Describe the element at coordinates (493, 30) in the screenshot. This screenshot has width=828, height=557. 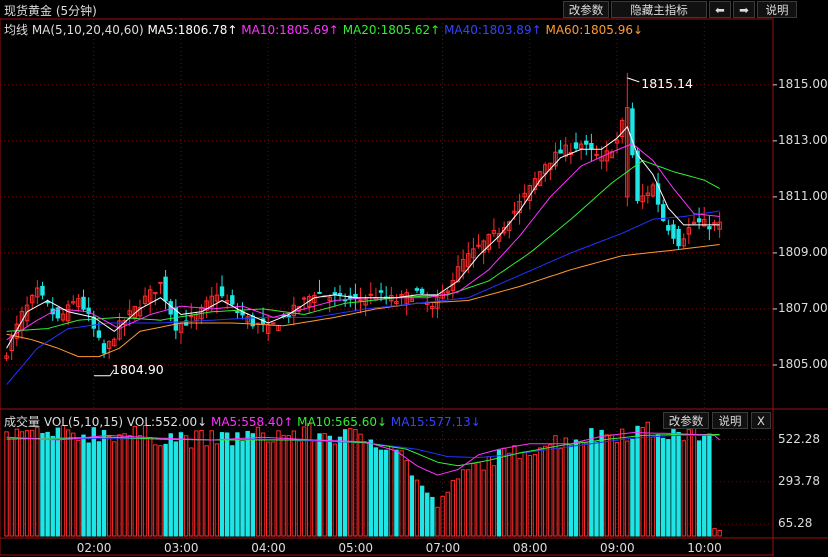
I see `ma40-value: MA40:1803.89↑` at that location.